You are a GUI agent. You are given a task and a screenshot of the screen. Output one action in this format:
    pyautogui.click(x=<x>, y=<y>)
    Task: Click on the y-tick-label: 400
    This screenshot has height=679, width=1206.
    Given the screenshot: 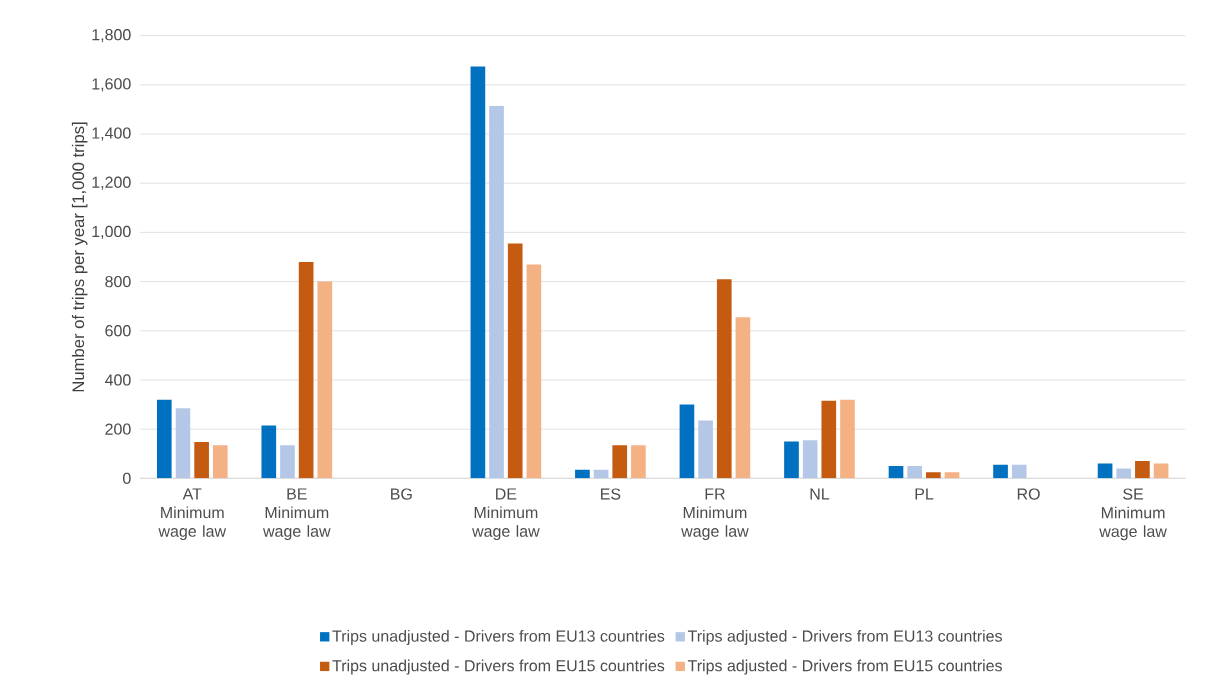 What is the action you would take?
    pyautogui.click(x=117, y=380)
    